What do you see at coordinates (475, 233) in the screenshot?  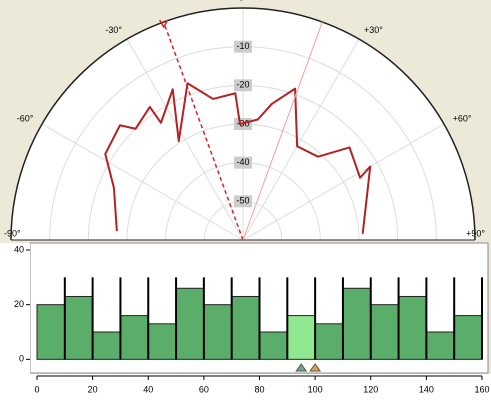 I see `angle-label: +90°` at bounding box center [475, 233].